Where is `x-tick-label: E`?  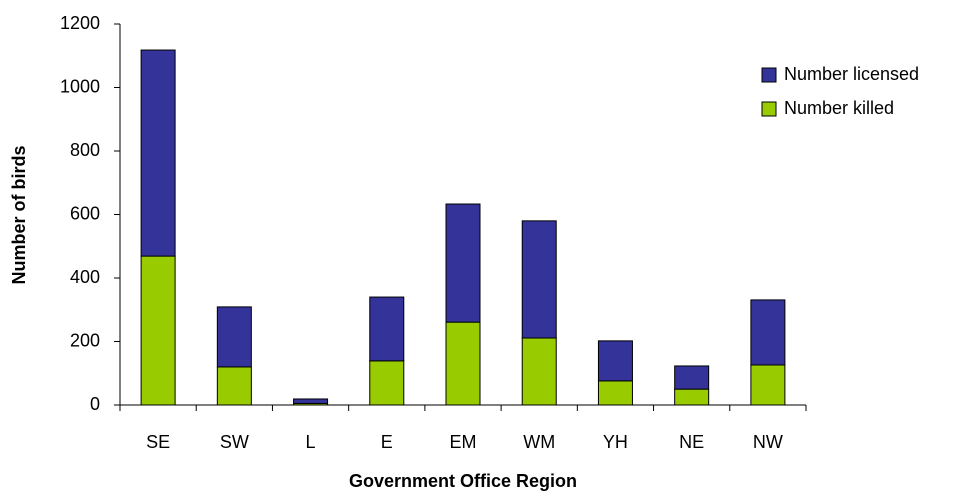 x-tick-label: E is located at coordinates (387, 442).